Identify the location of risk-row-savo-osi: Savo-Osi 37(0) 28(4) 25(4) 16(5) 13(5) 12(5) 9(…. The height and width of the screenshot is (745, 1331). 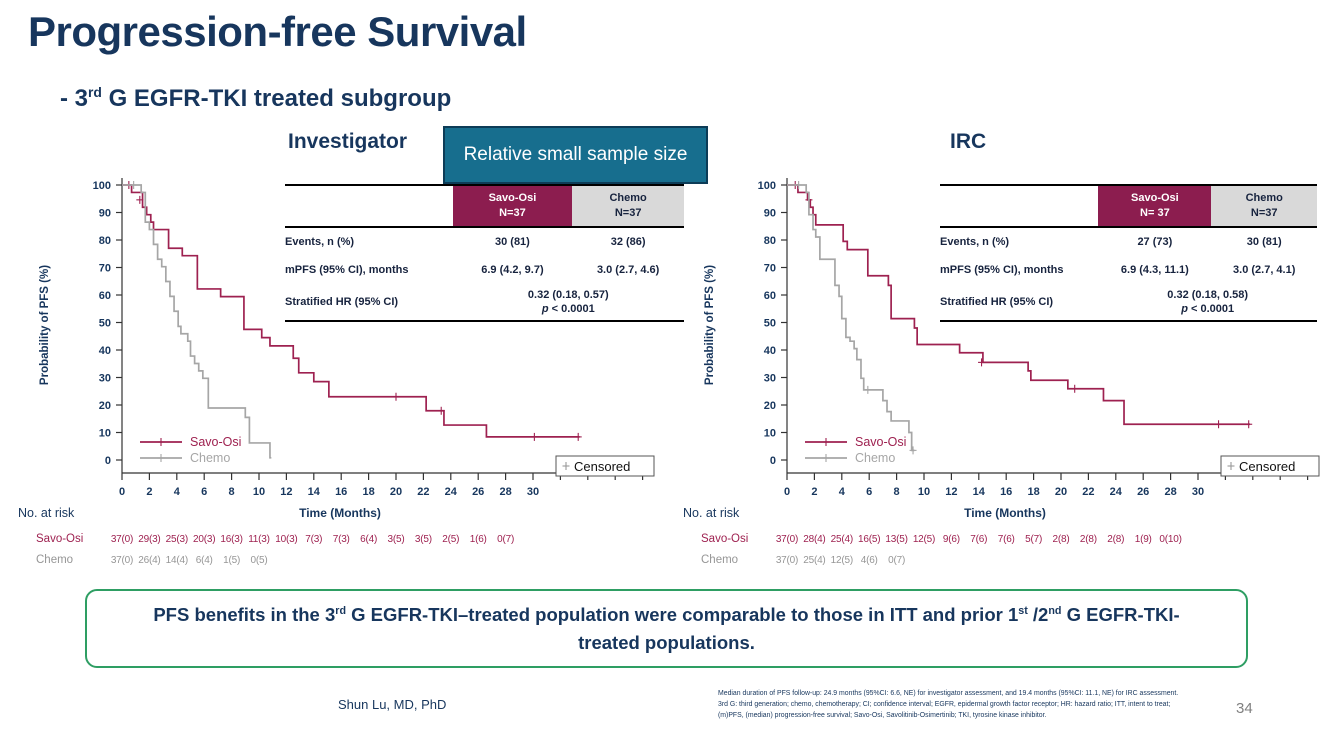
(941, 539).